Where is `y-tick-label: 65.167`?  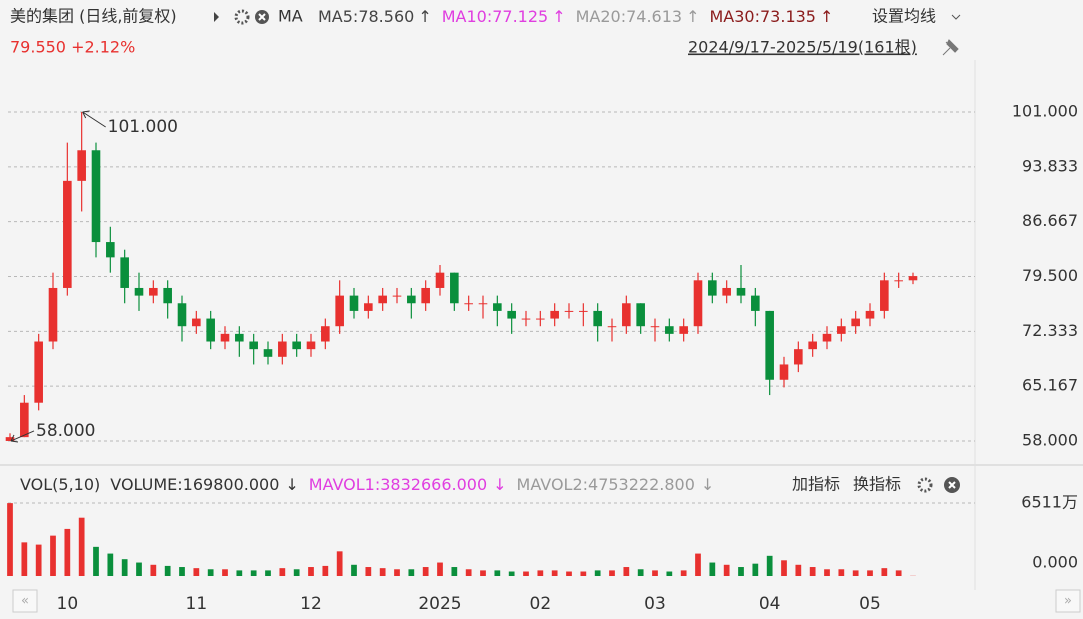 y-tick-label: 65.167 is located at coordinates (1050, 385).